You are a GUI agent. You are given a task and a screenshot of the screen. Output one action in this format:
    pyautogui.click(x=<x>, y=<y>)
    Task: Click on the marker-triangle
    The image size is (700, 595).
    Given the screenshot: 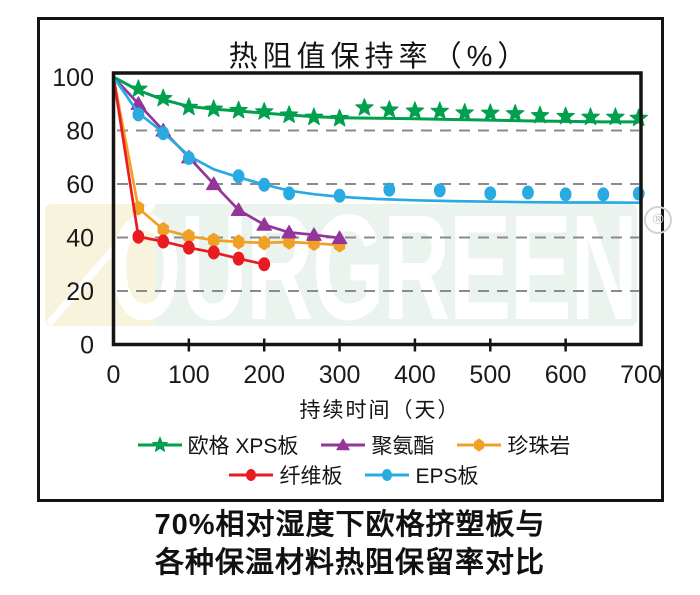 What is the action you would take?
    pyautogui.click(x=343, y=444)
    